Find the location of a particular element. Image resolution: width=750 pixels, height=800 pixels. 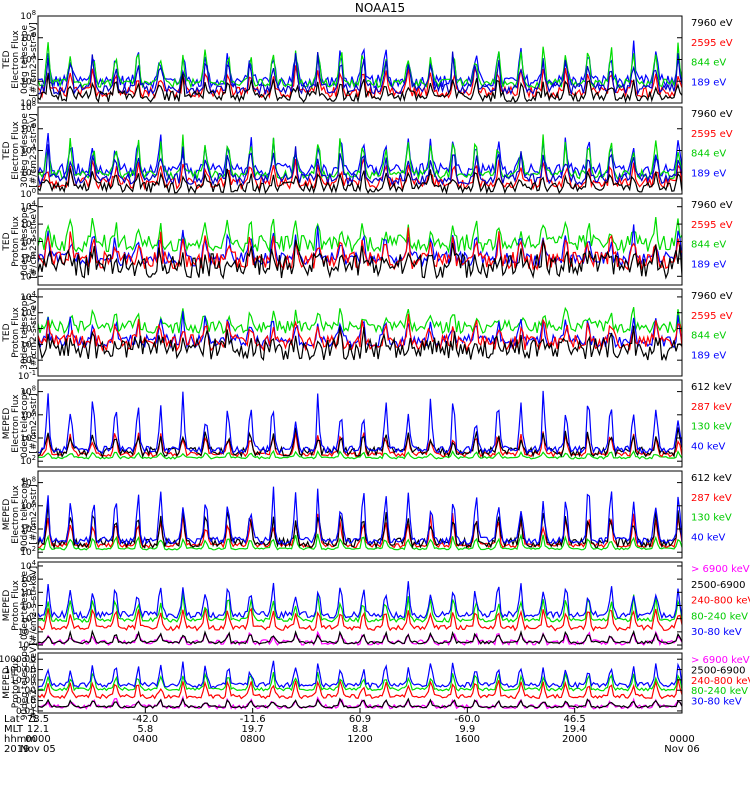

x-tick-hhmm: 2000 is located at coordinates (574, 739).